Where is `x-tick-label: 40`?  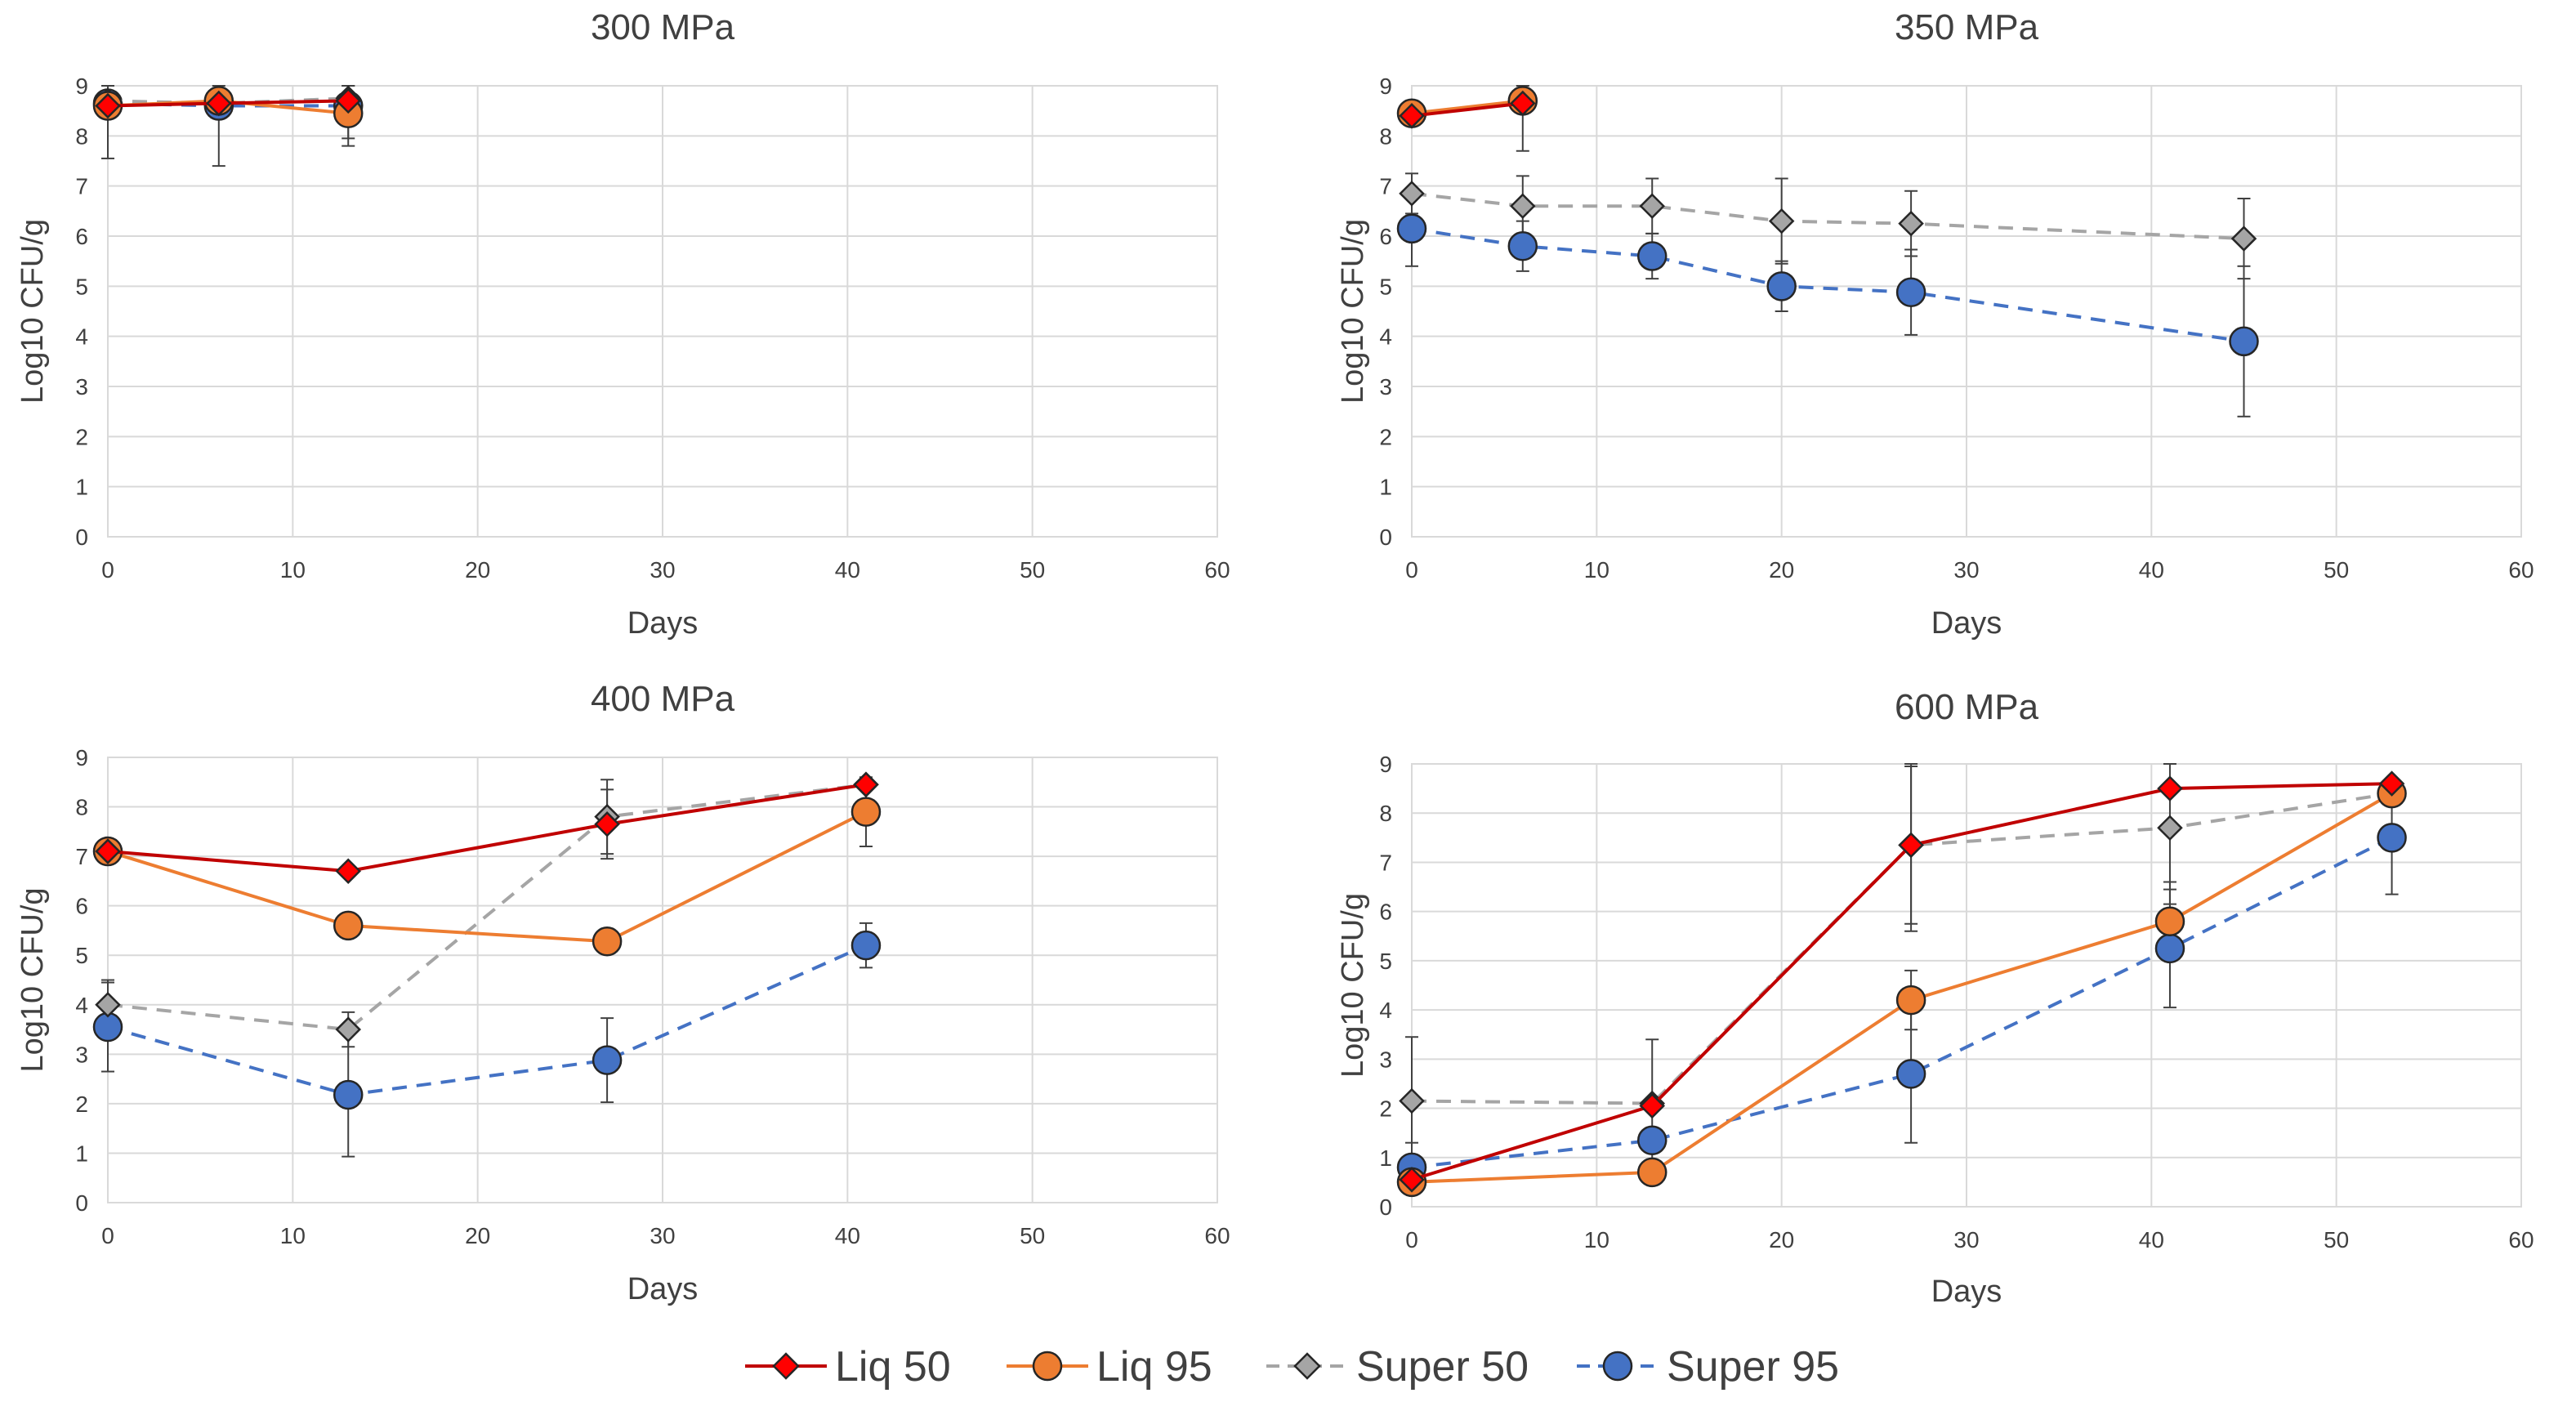
x-tick-label: 40 is located at coordinates (847, 570).